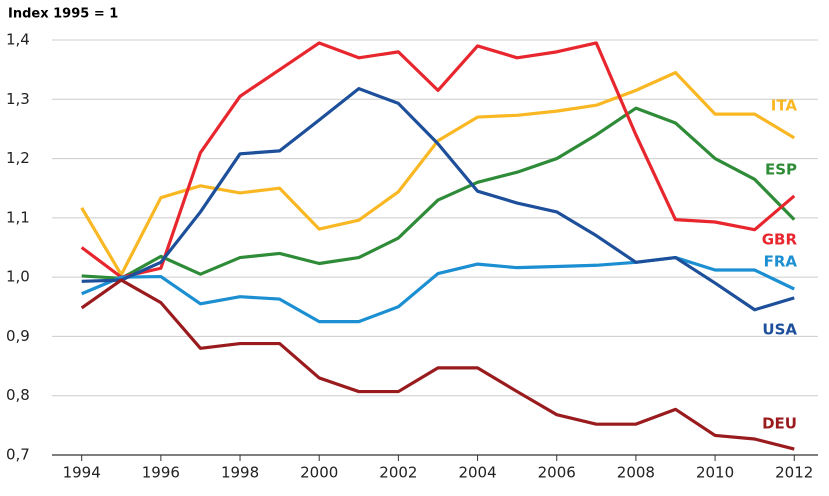 This screenshot has width=829, height=496. I want to click on y-tick-label: 0,7, so click(18, 455).